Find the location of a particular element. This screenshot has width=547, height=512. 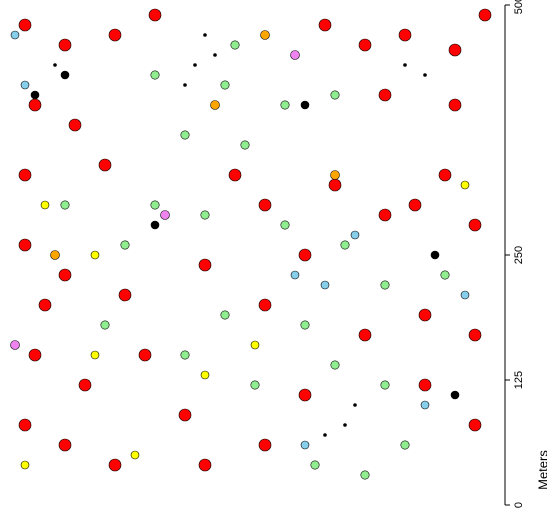

y-tick-label: 125 is located at coordinates (519, 380).